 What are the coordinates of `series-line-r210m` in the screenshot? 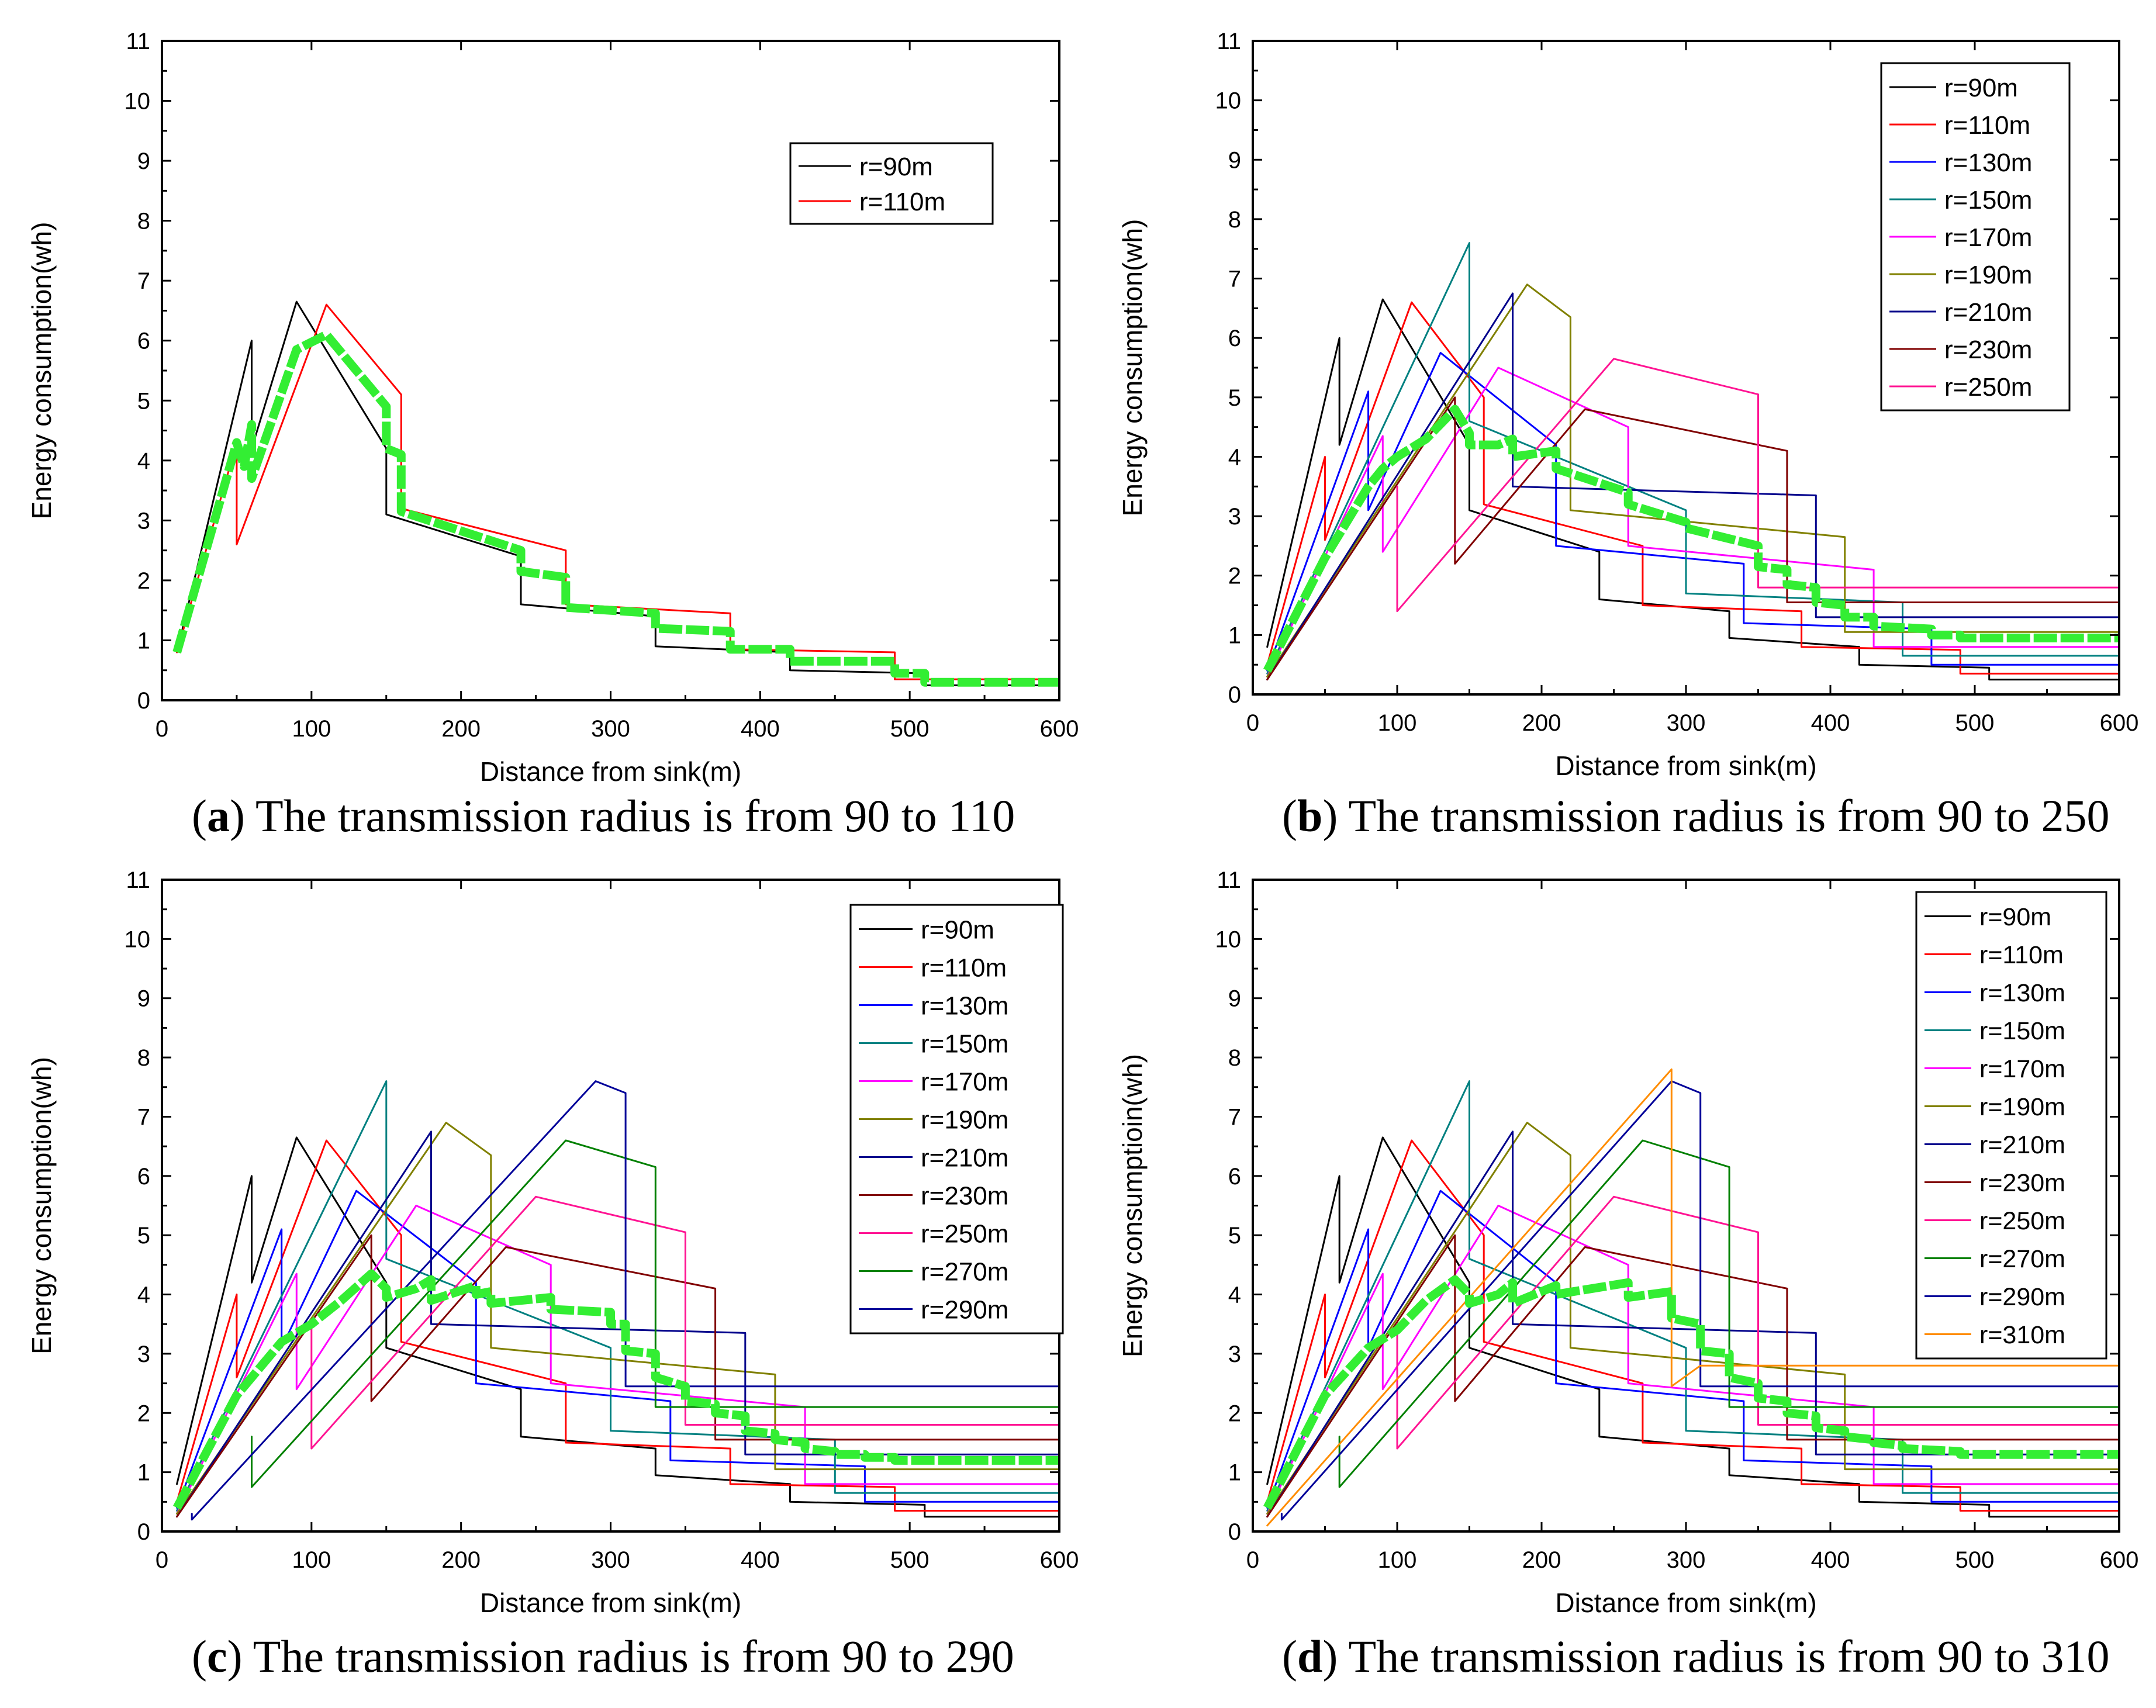 It's located at (1692, 1324).